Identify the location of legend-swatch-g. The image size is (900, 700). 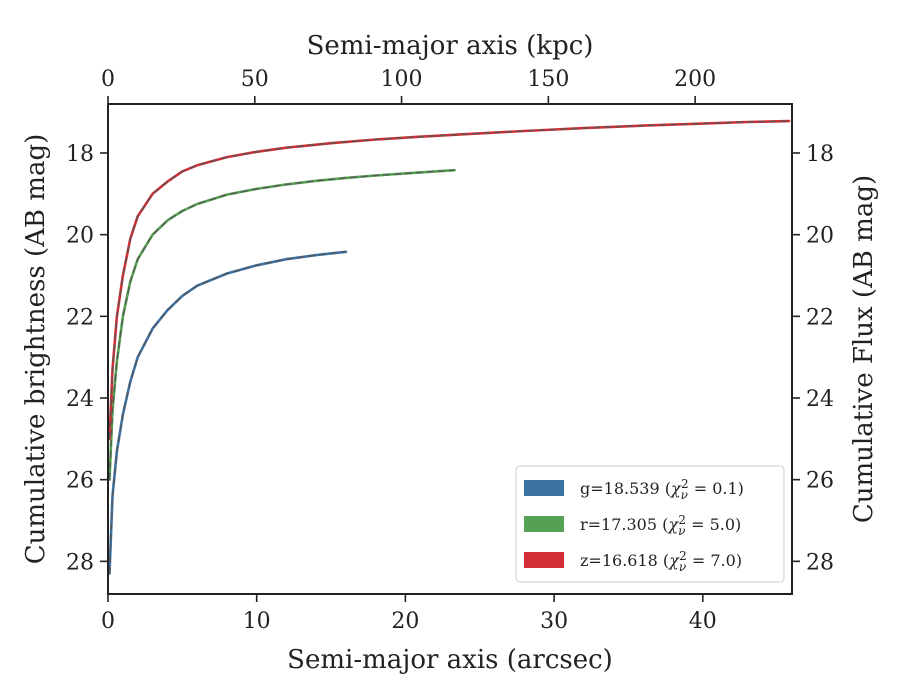
(544, 488).